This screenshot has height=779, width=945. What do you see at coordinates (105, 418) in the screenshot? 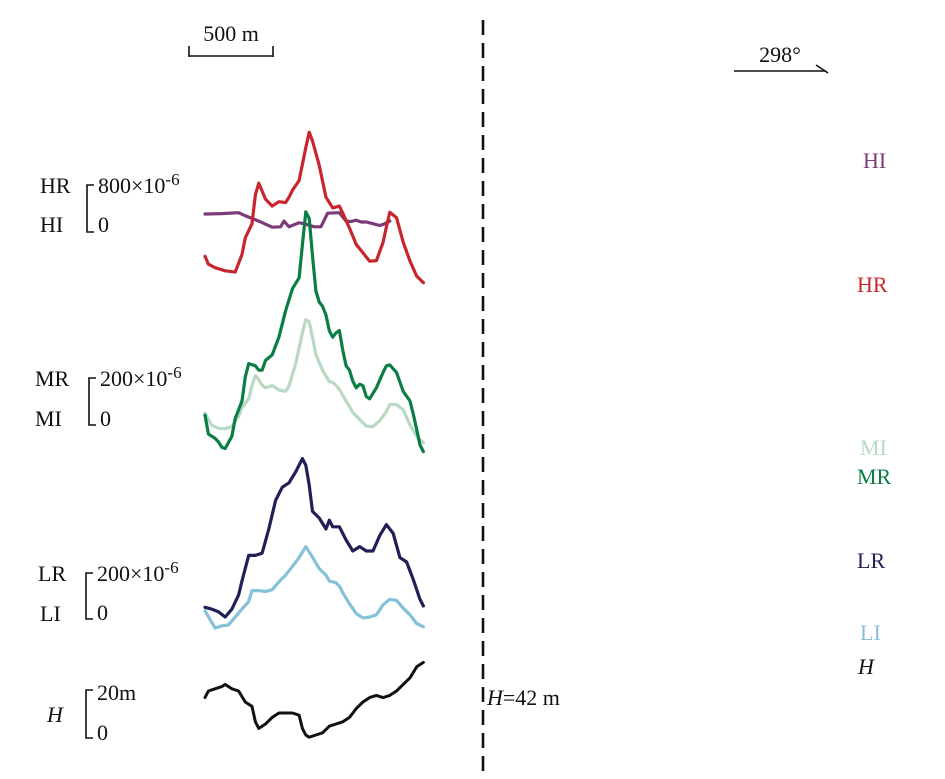
I see `scale-zero-mid: 0` at bounding box center [105, 418].